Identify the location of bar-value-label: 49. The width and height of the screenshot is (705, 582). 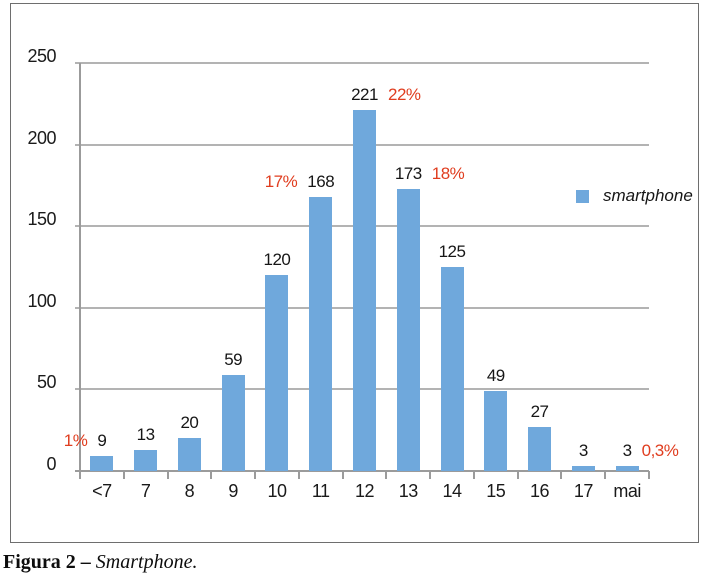
(495, 376).